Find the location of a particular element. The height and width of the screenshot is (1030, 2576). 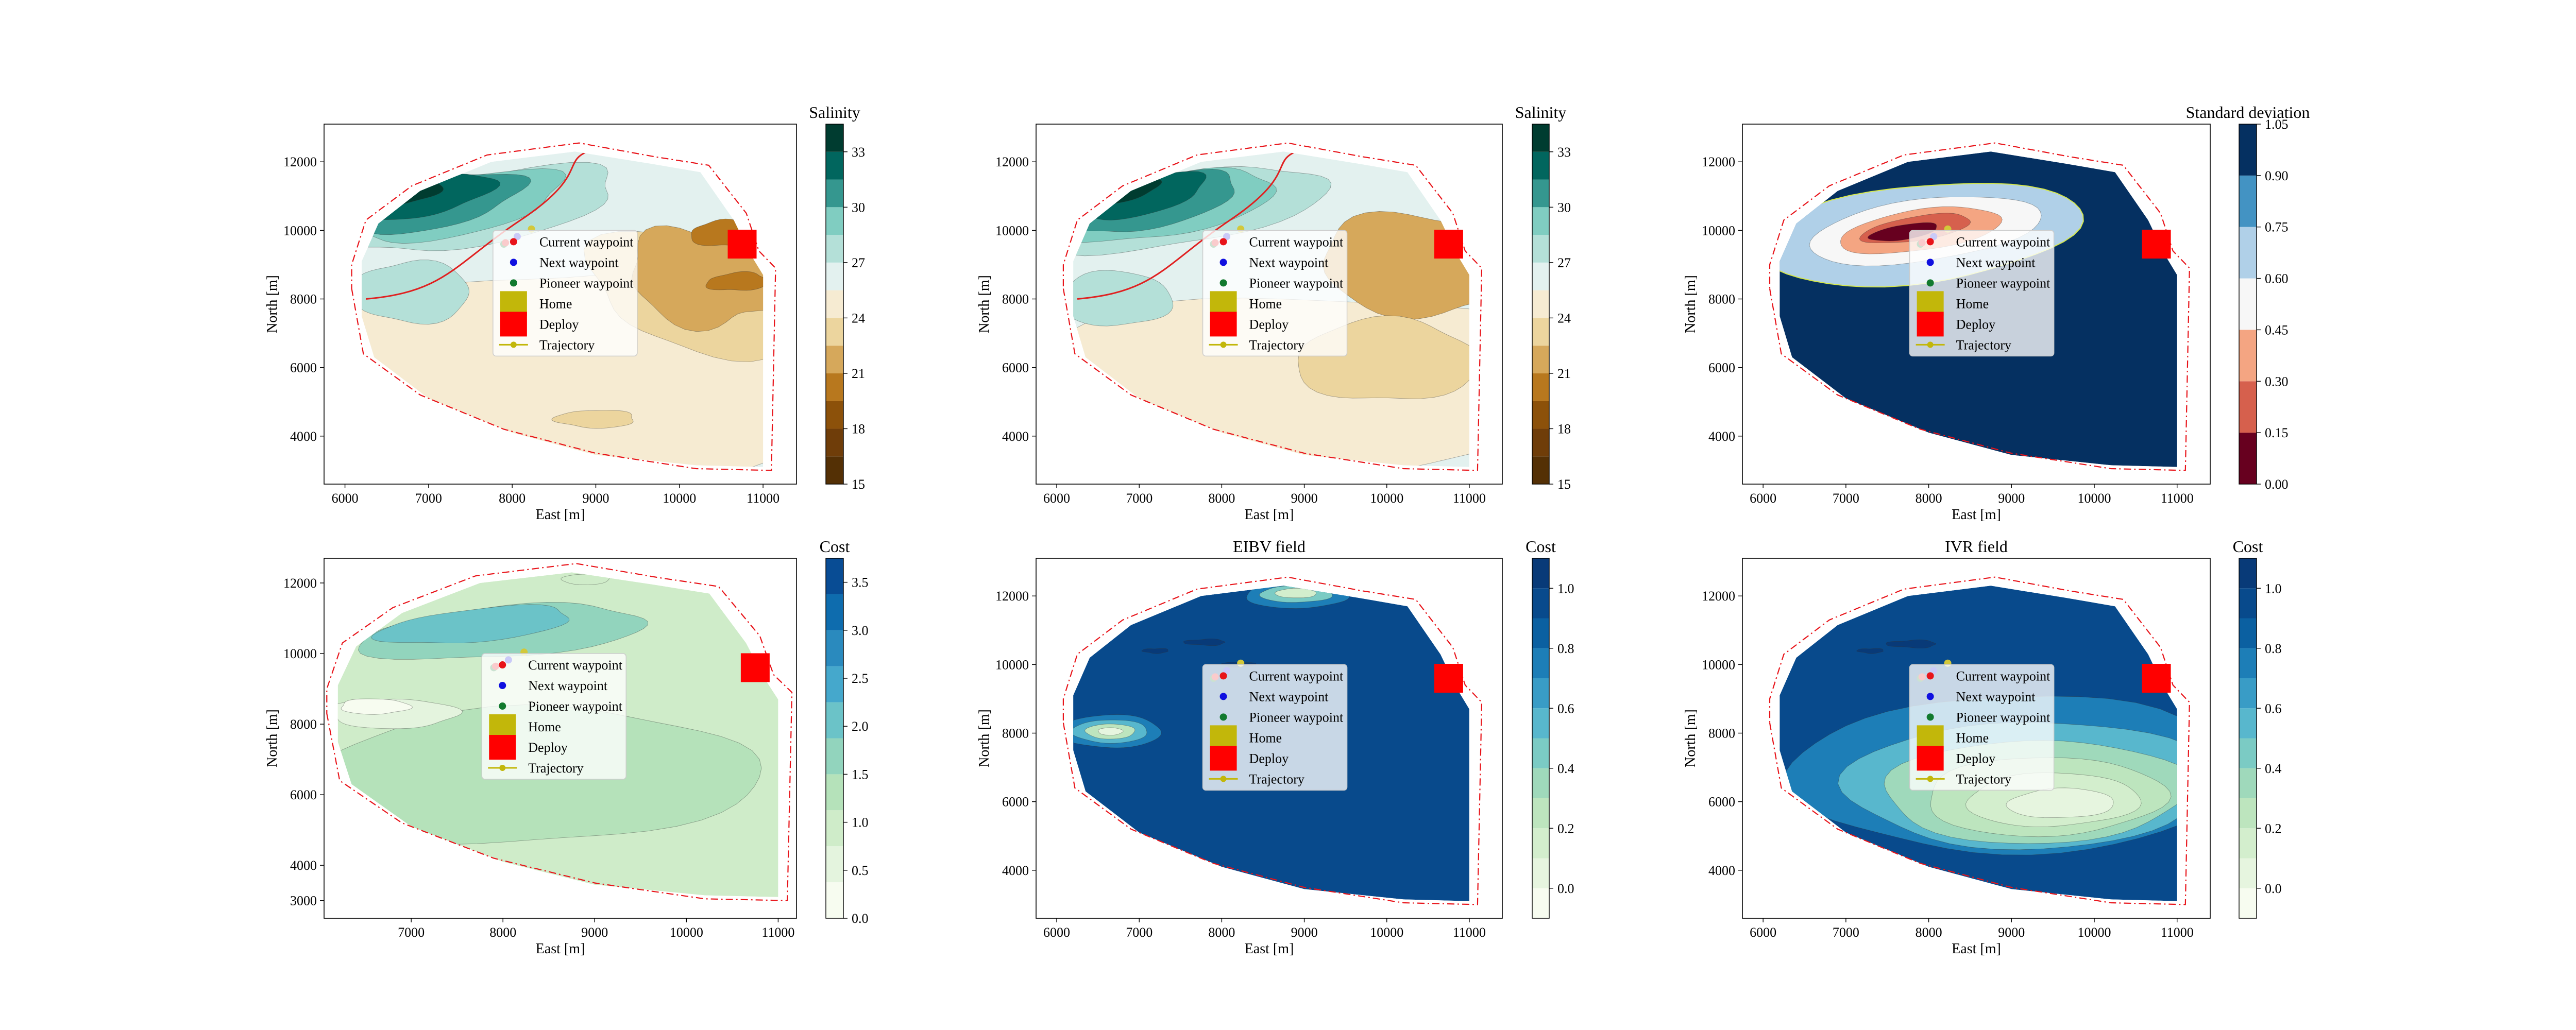

y-tick-label: 3000 is located at coordinates (303, 901).